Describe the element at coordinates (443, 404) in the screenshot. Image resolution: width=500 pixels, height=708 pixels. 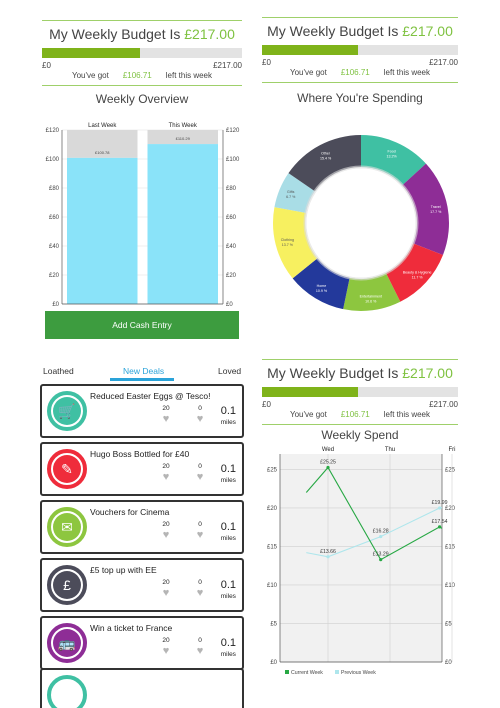
I see `scale-max: £217.00` at that location.